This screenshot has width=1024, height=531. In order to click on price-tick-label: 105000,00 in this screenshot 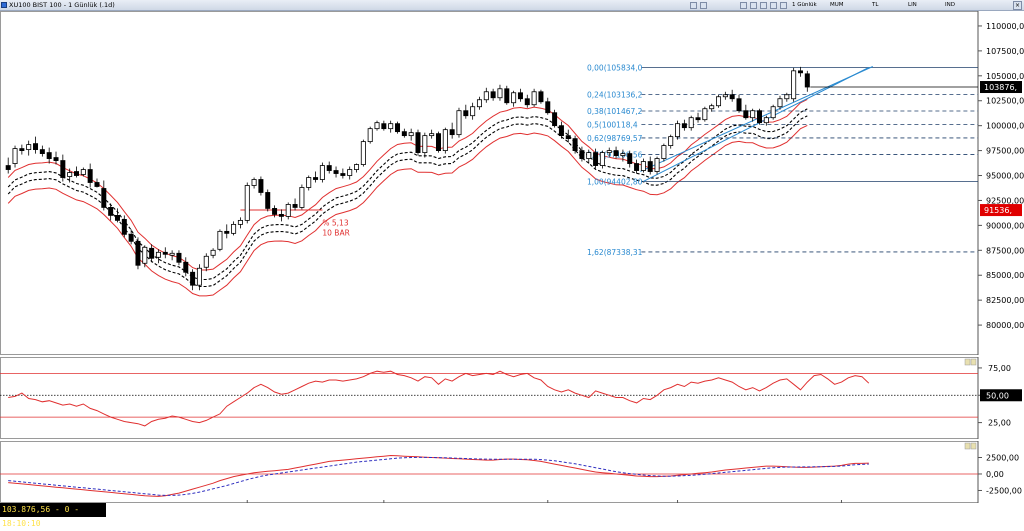, I will do `click(1005, 76)`.